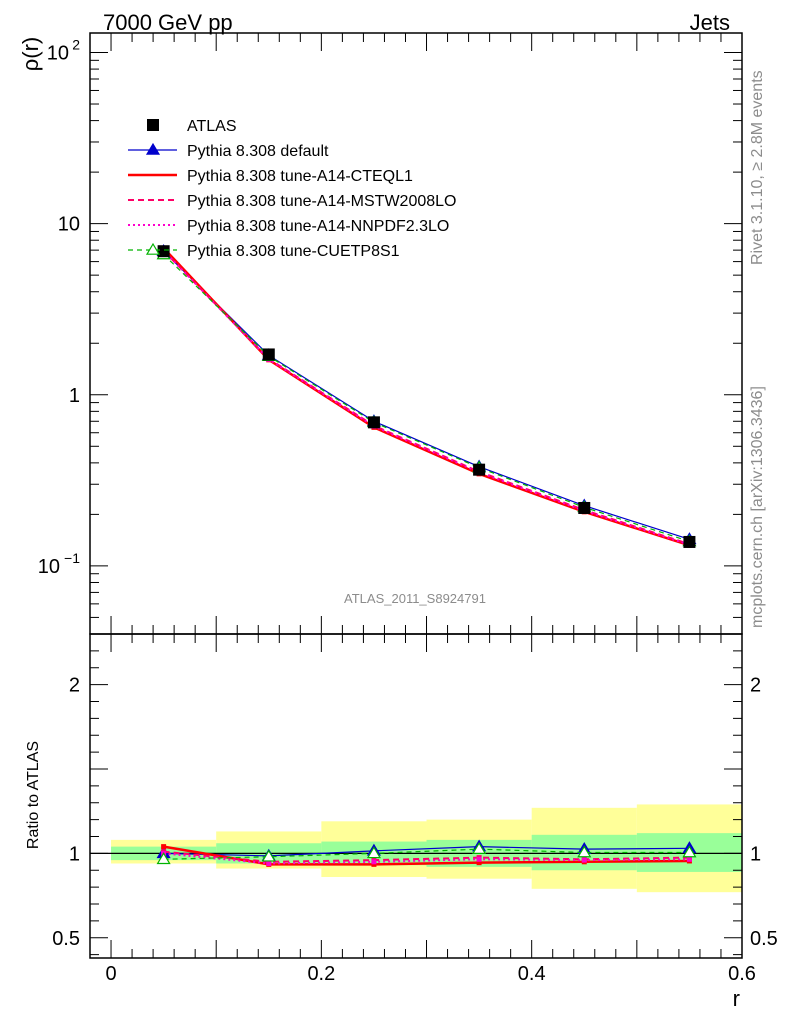 This screenshot has height=1024, width=786. What do you see at coordinates (33, 795) in the screenshot?
I see `ratio-y-axis-label: Ratio to ATLAS` at bounding box center [33, 795].